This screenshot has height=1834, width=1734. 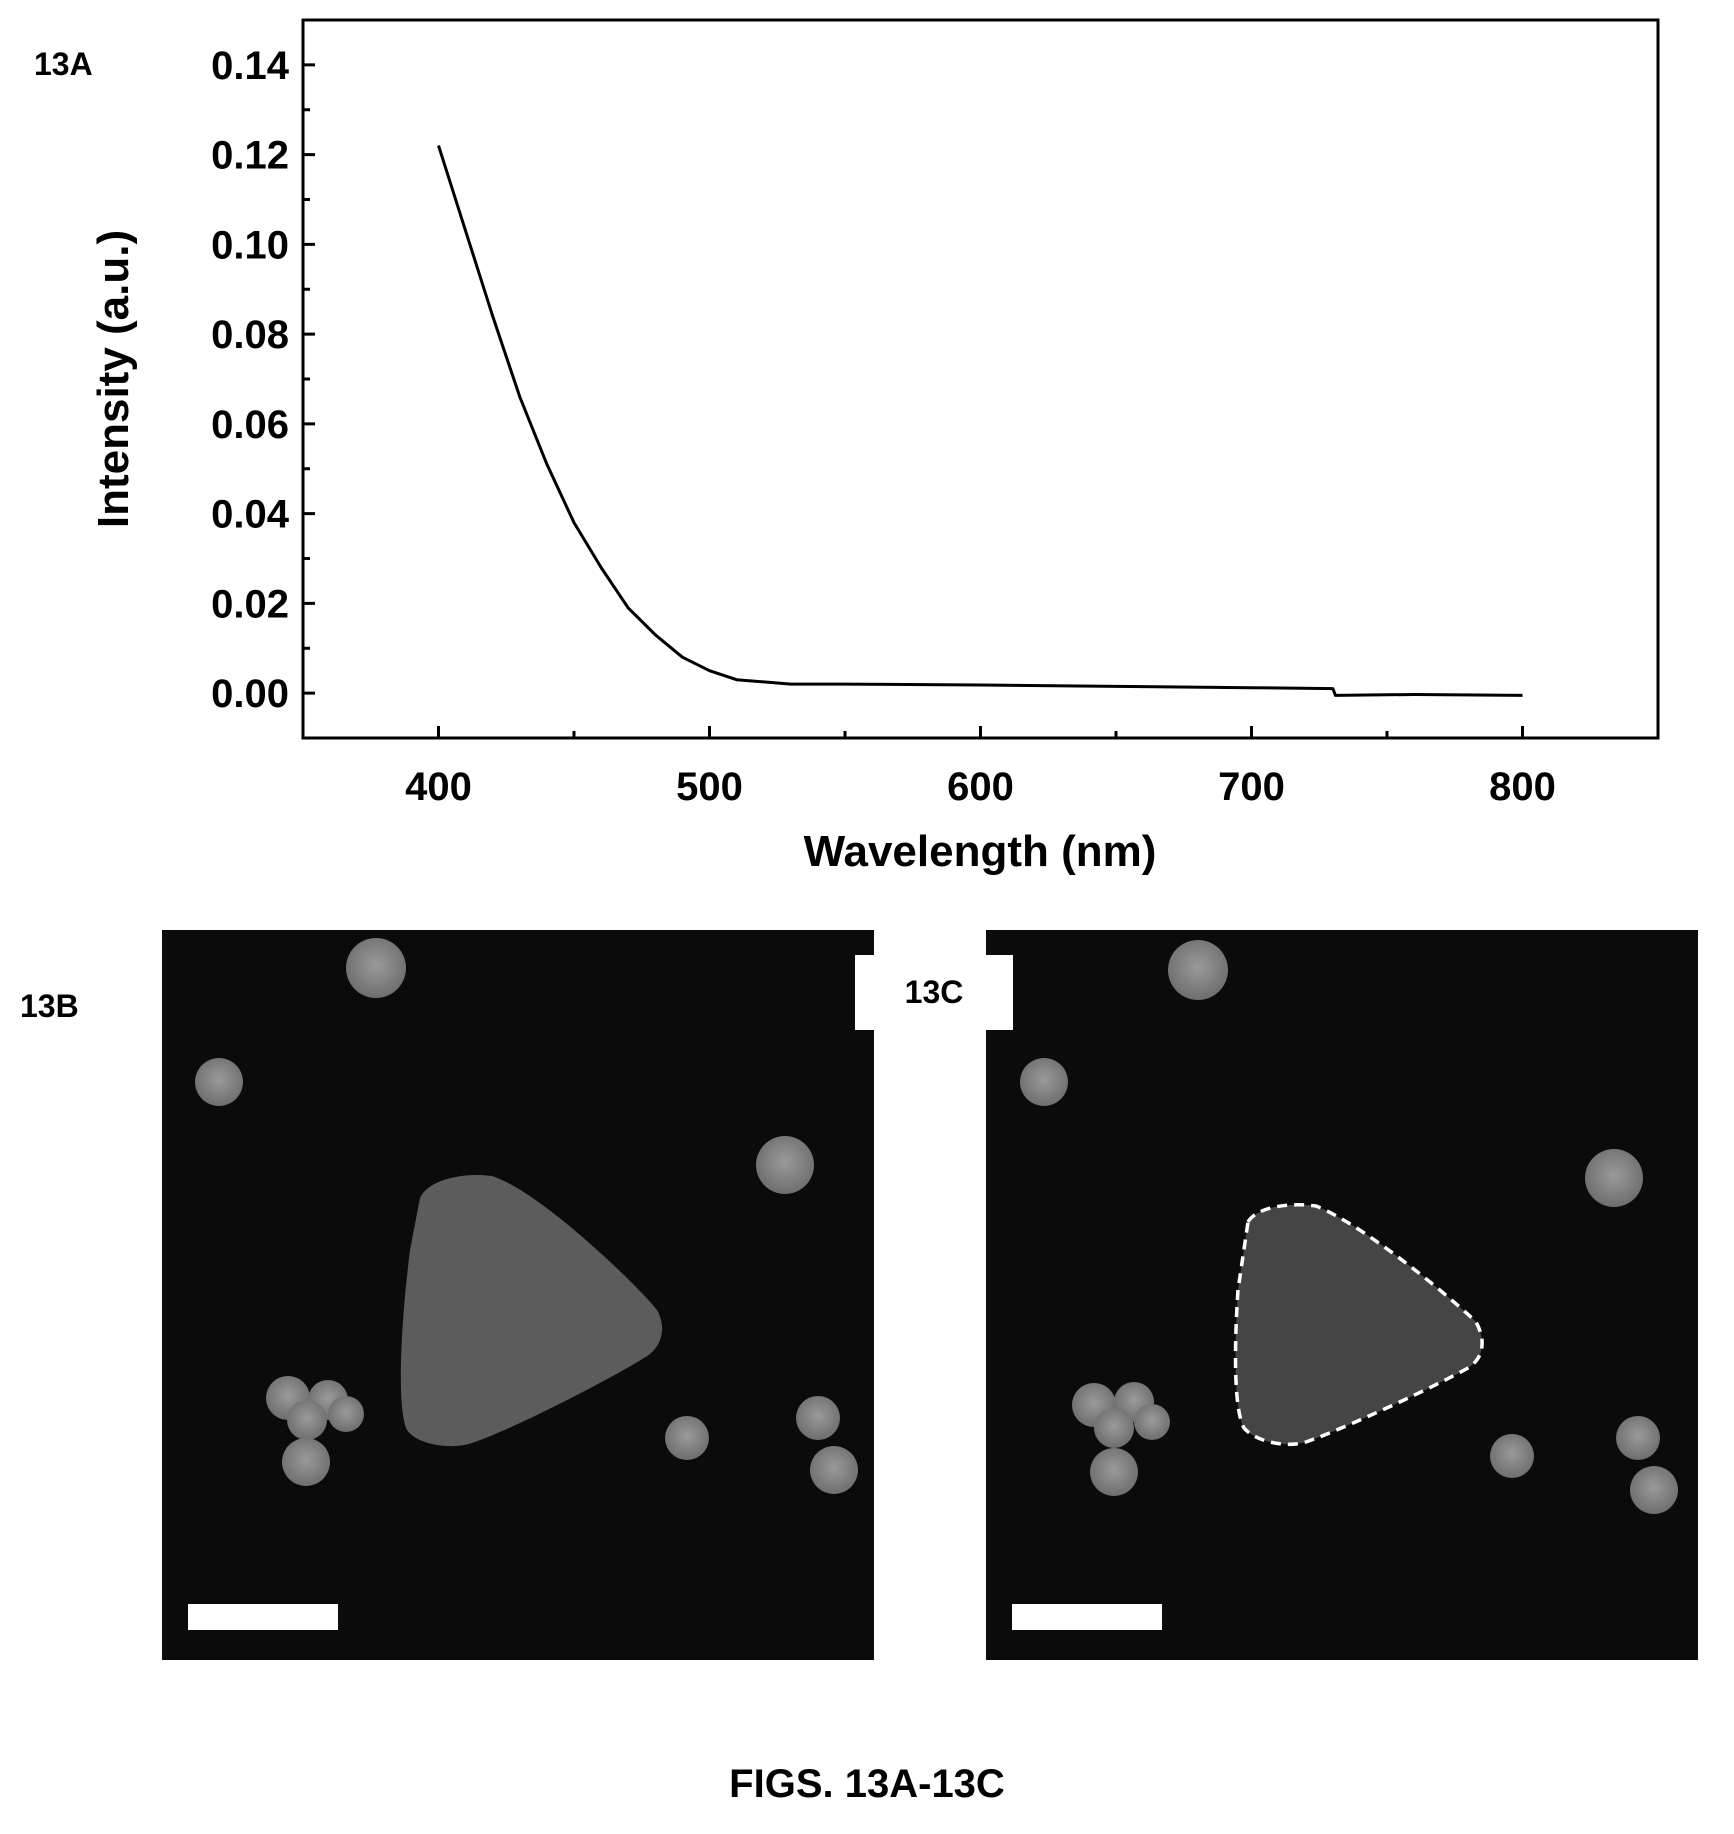 What do you see at coordinates (980, 851) in the screenshot?
I see `x-axis-label: Wavelength (nm)` at bounding box center [980, 851].